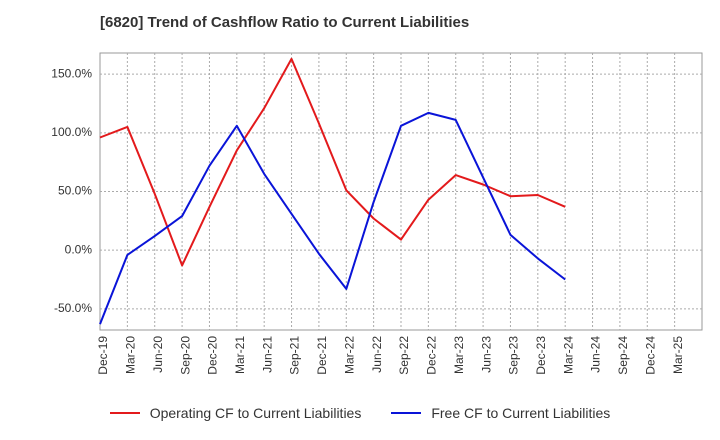 Image resolution: width=720 pixels, height=440 pixels. What do you see at coordinates (75, 191) in the screenshot?
I see `y-tick-label: 50.0%` at bounding box center [75, 191].